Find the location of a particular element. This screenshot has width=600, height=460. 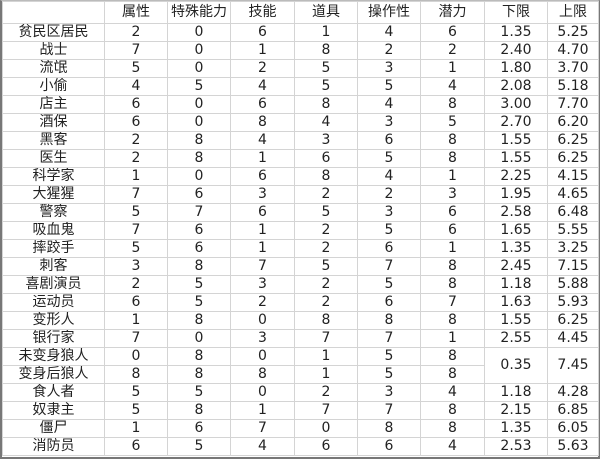

max-cell: 6.85 is located at coordinates (573, 410).